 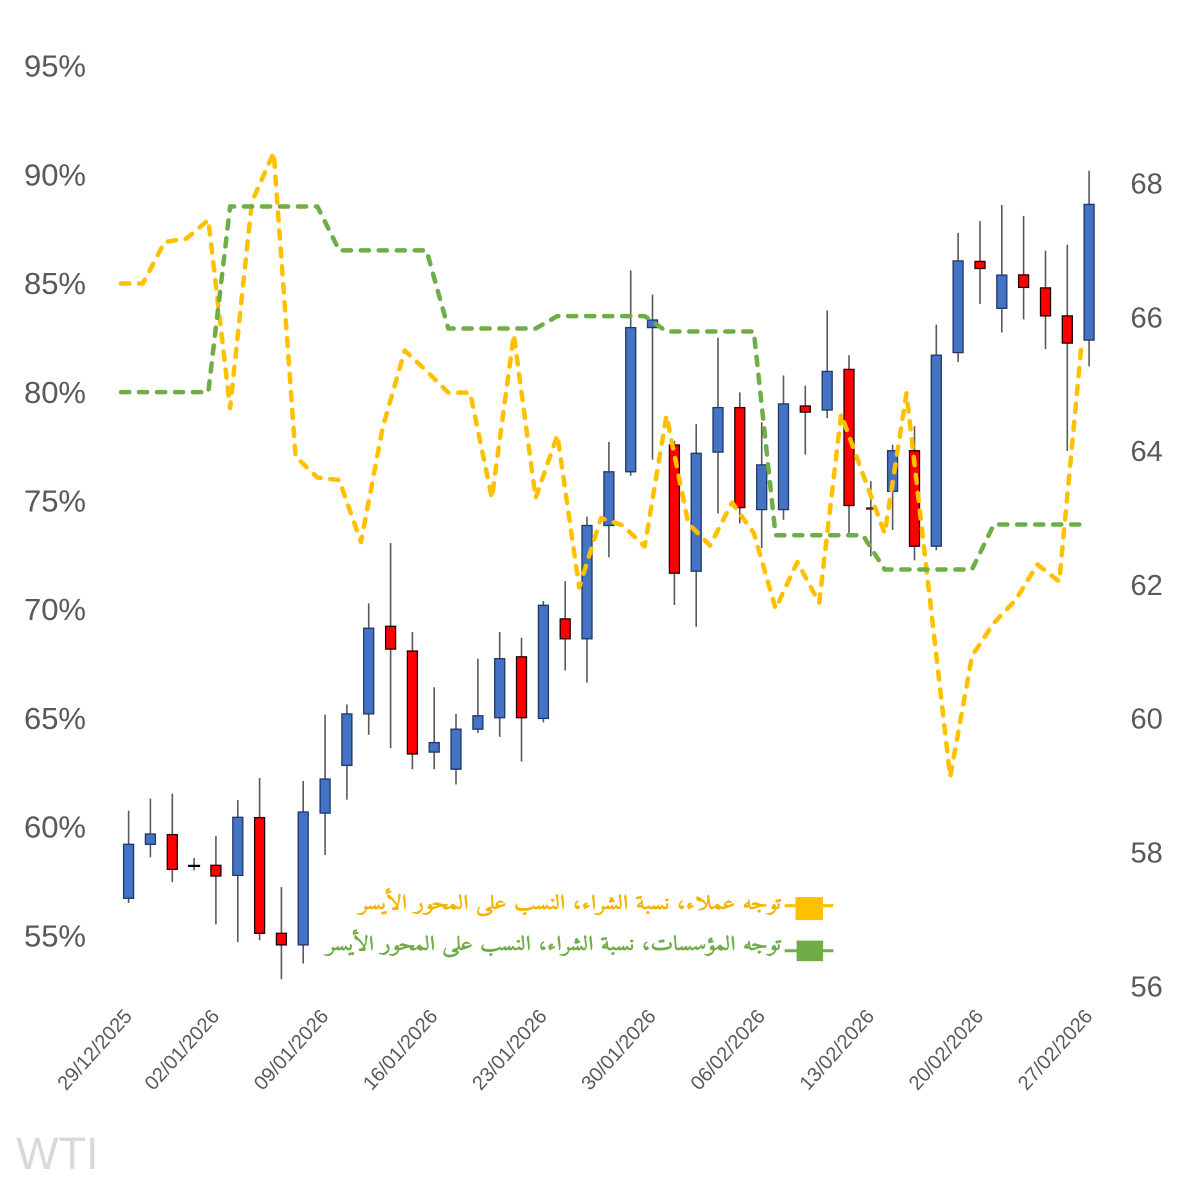 What do you see at coordinates (1147, 987) in the screenshot?
I see `svg-text: 56` at bounding box center [1147, 987].